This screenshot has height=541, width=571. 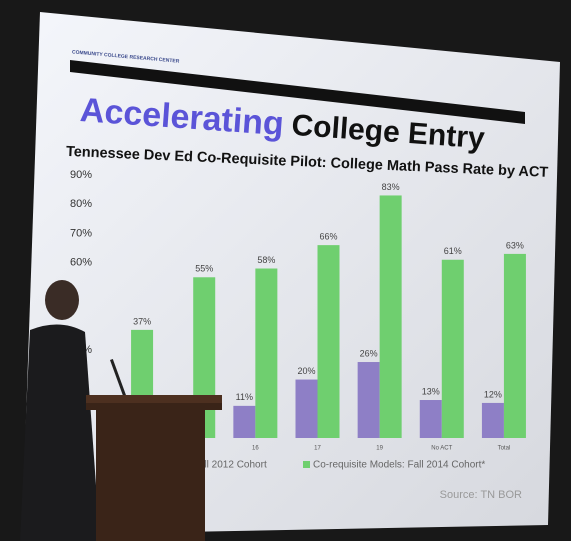 What do you see at coordinates (493, 394) in the screenshot?
I see `value-label: 12%` at bounding box center [493, 394].